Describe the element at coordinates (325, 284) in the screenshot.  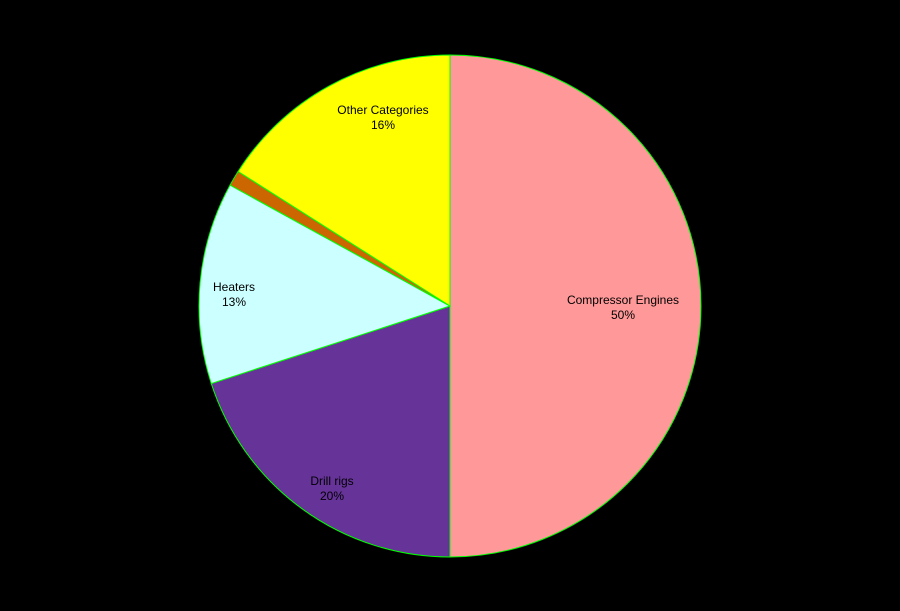
I see `pie-slice-heaters` at that location.